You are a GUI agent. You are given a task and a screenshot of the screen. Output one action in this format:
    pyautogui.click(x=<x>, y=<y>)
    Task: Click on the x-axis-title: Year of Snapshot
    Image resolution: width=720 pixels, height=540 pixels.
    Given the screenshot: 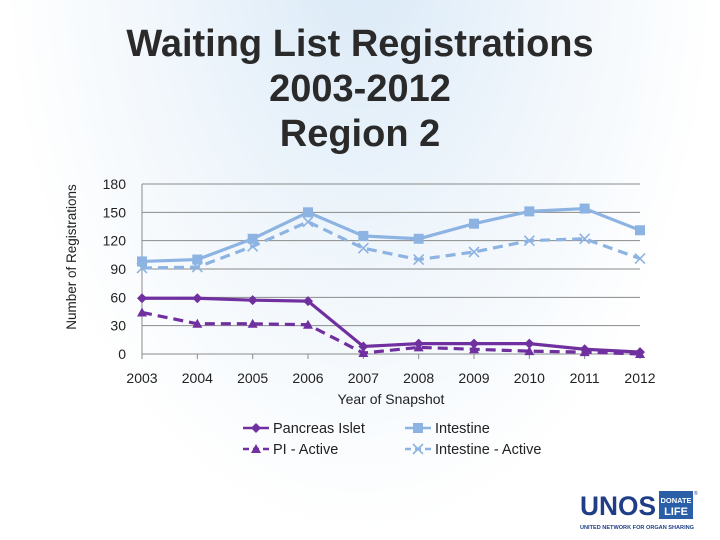 What is the action you would take?
    pyautogui.click(x=391, y=399)
    